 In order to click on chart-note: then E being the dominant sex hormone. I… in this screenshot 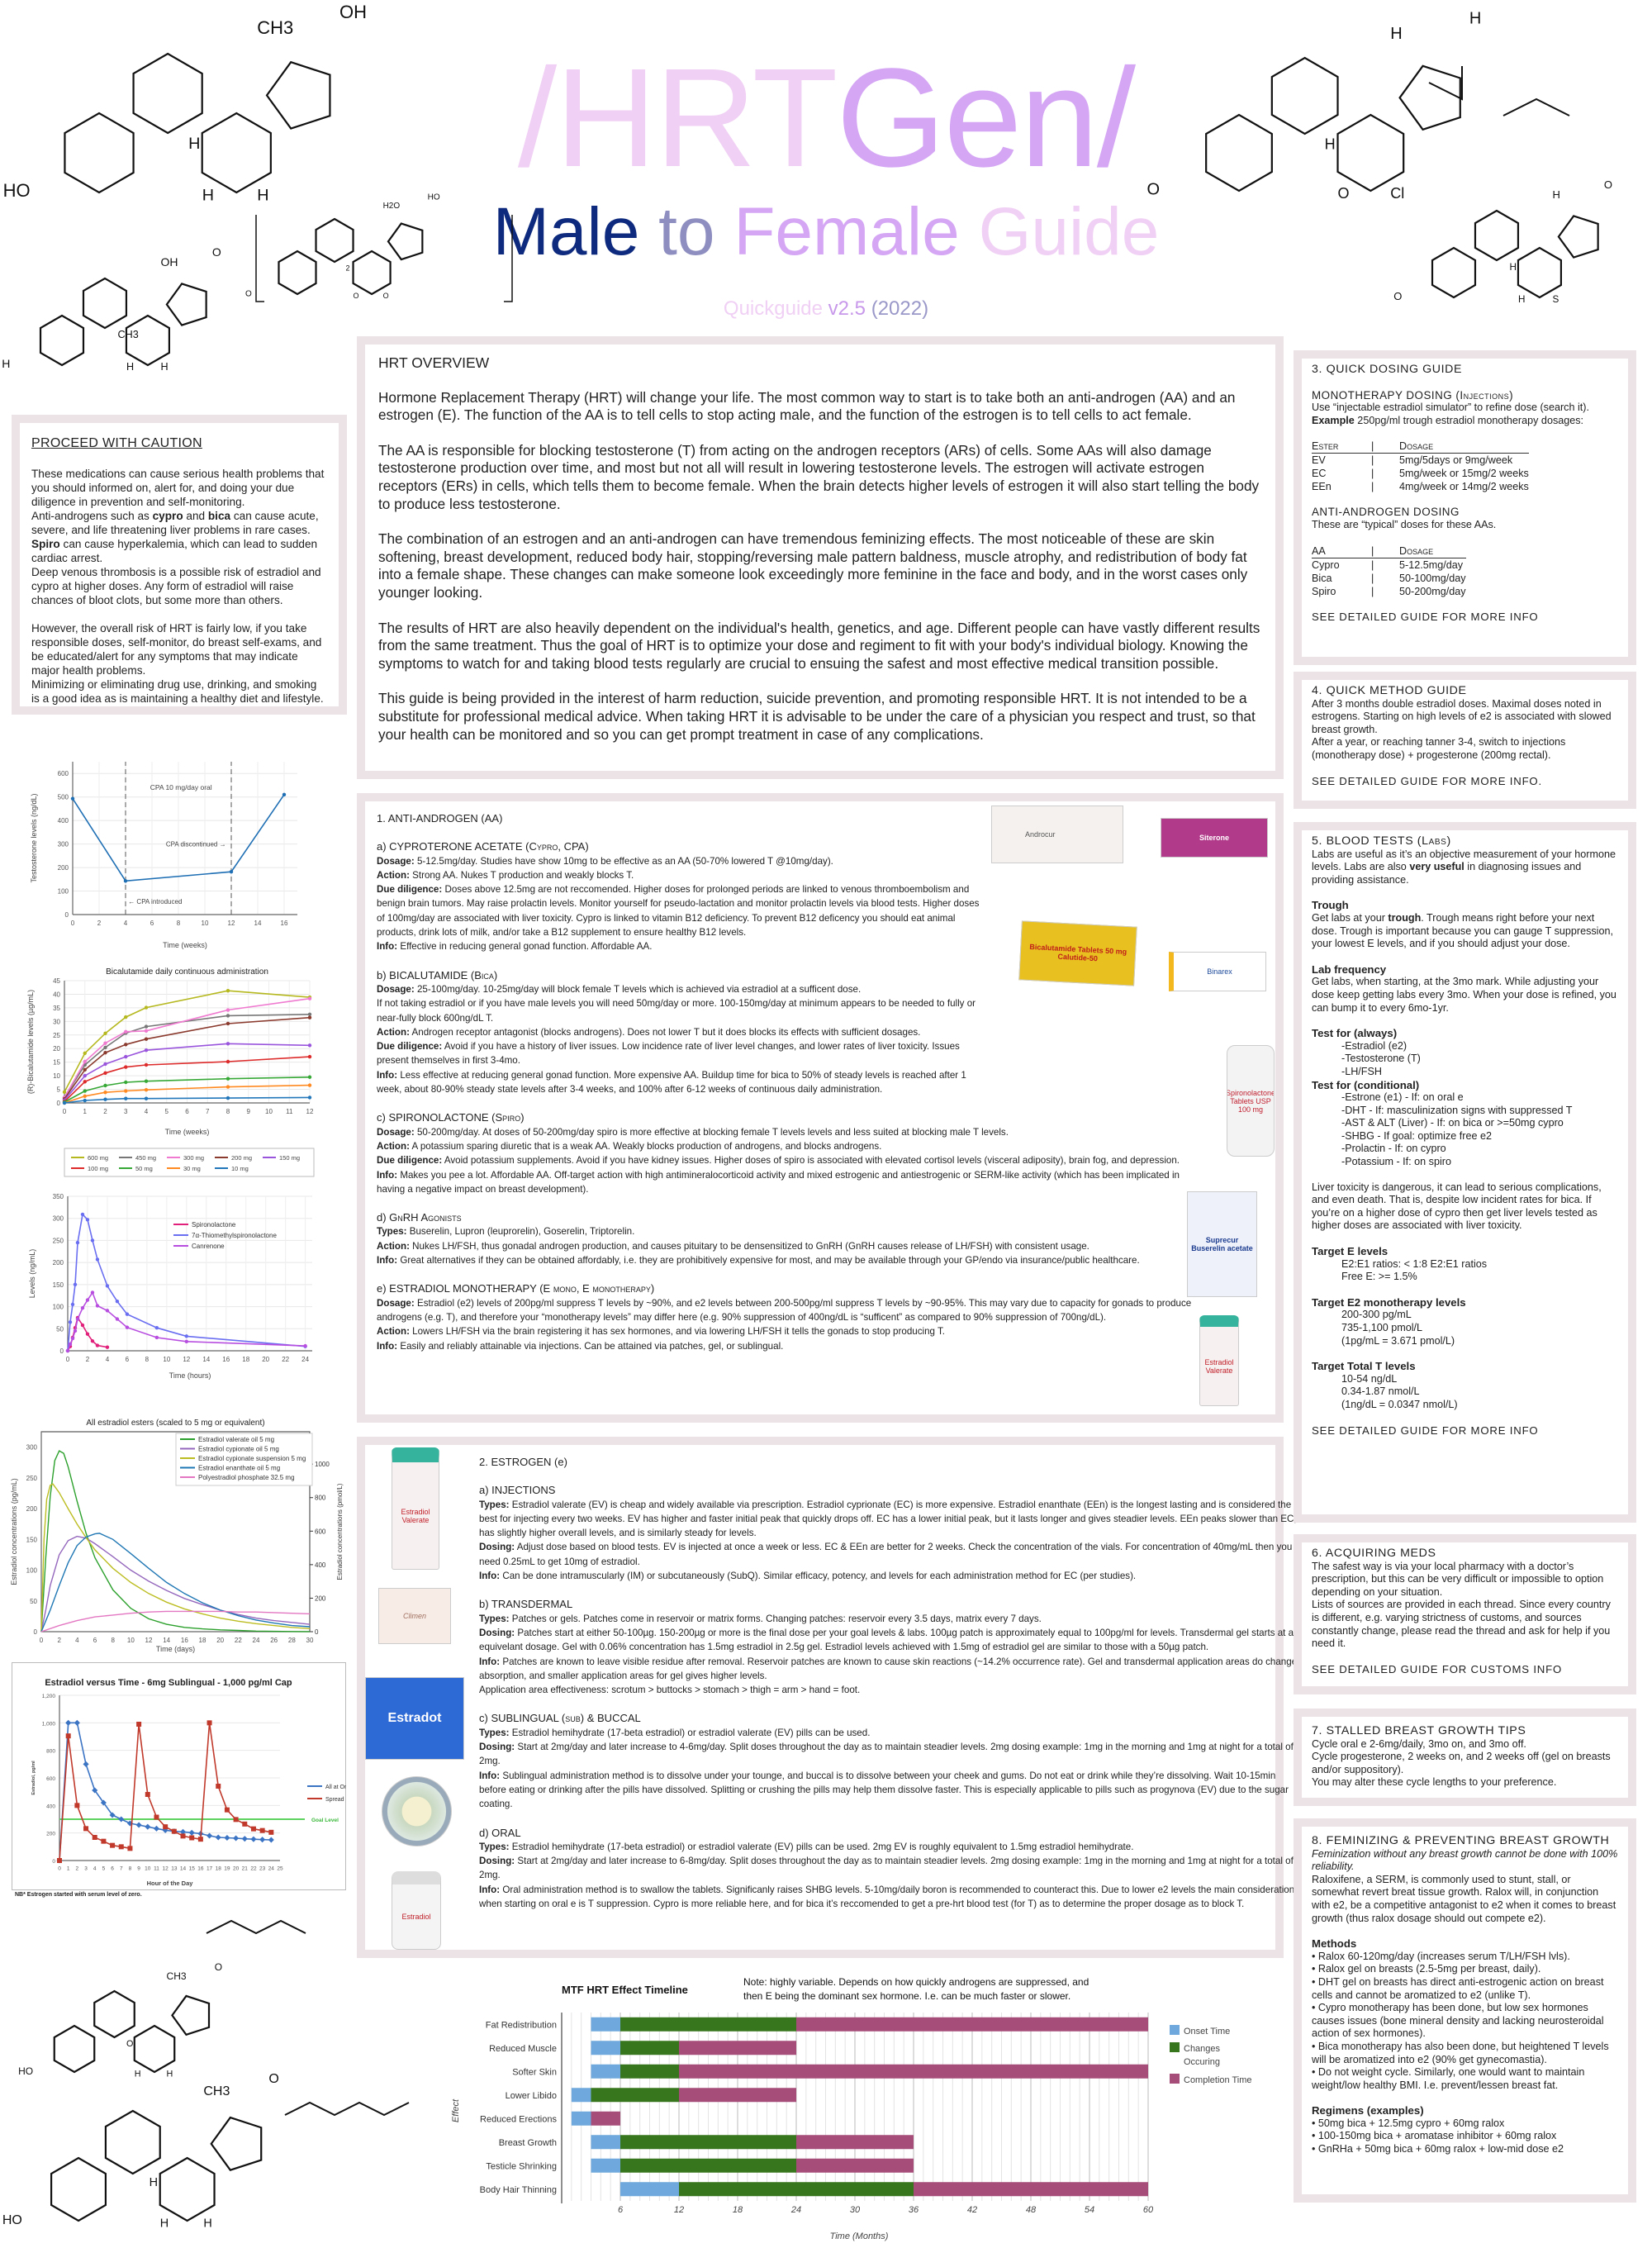, I will do `click(906, 1996)`.